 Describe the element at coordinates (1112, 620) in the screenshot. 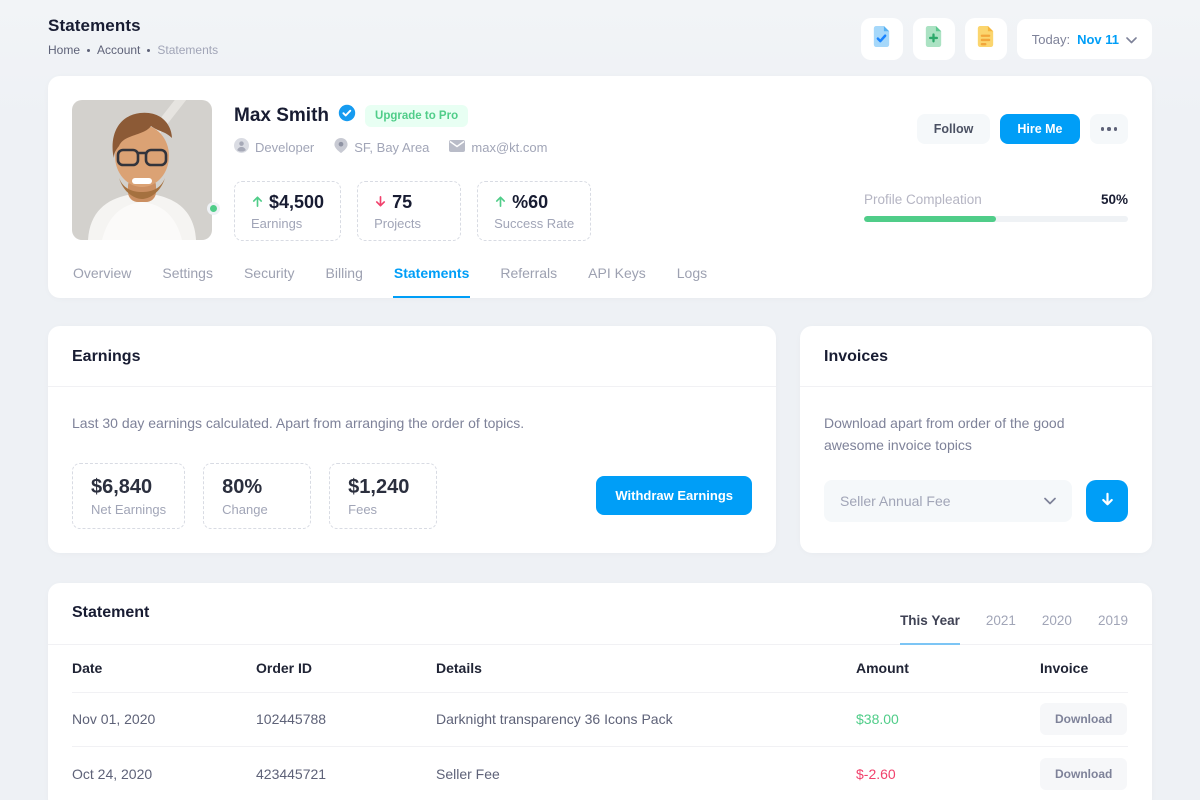

I see `ytab-2019: 2019` at that location.